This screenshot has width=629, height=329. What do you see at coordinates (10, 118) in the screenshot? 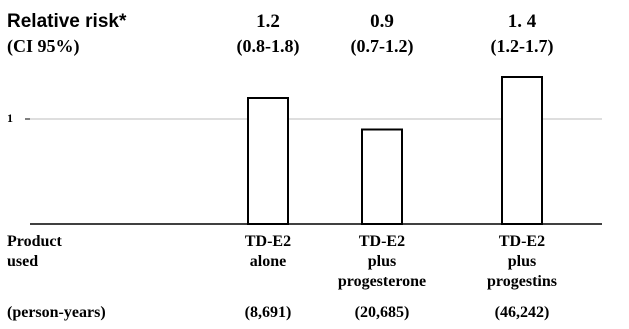
I see `reference-tick-label: 1` at bounding box center [10, 118].